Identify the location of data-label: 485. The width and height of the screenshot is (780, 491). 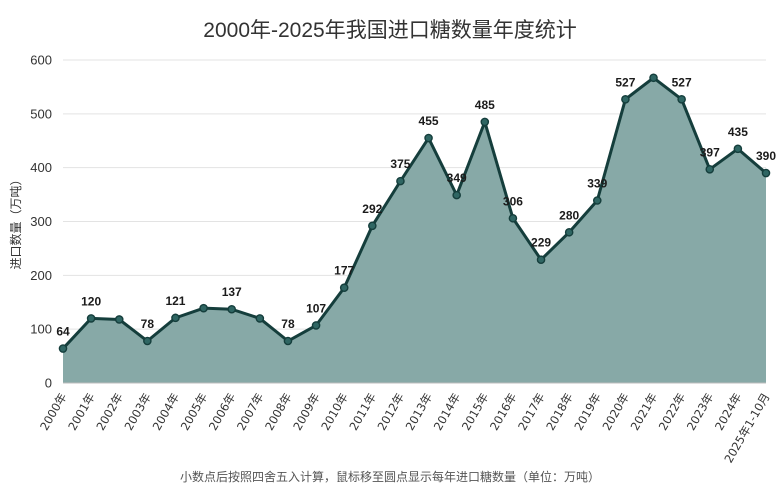
(485, 105).